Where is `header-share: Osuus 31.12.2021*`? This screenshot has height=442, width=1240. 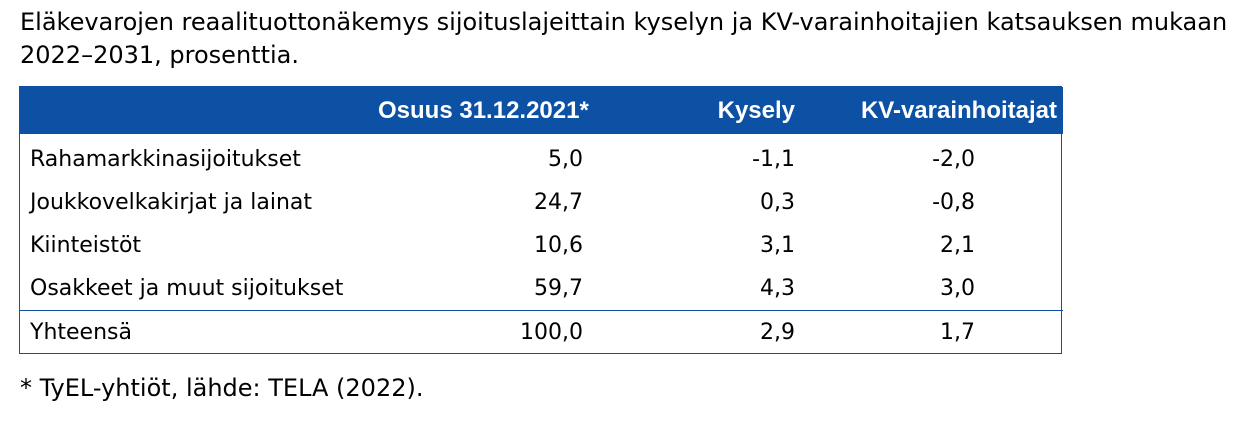 header-share: Osuus 31.12.2021* is located at coordinates (483, 110).